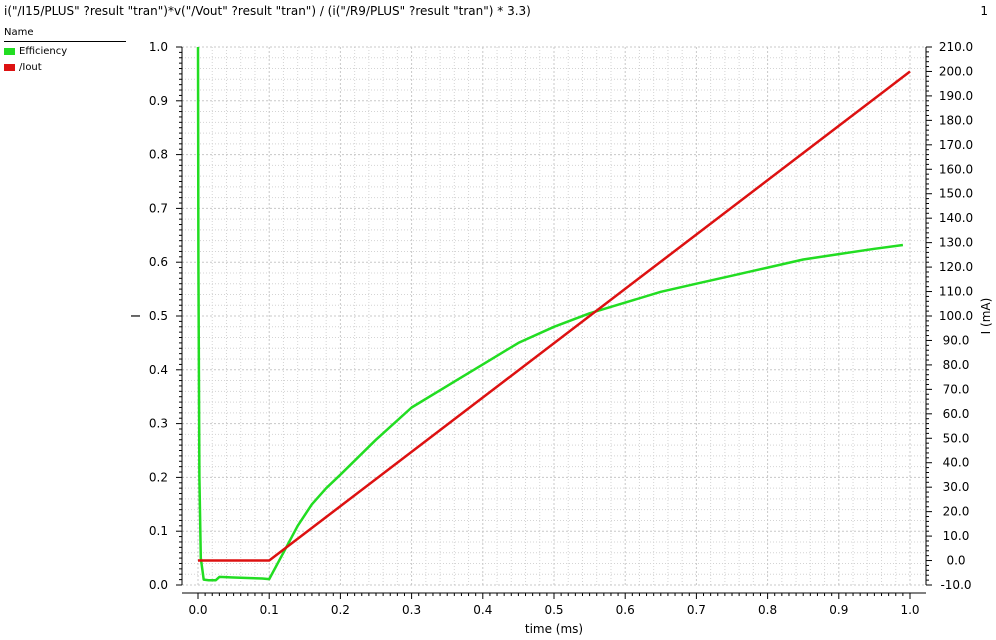 The height and width of the screenshot is (640, 996). What do you see at coordinates (956, 218) in the screenshot?
I see `y-right-tick-label: 140.0` at bounding box center [956, 218].